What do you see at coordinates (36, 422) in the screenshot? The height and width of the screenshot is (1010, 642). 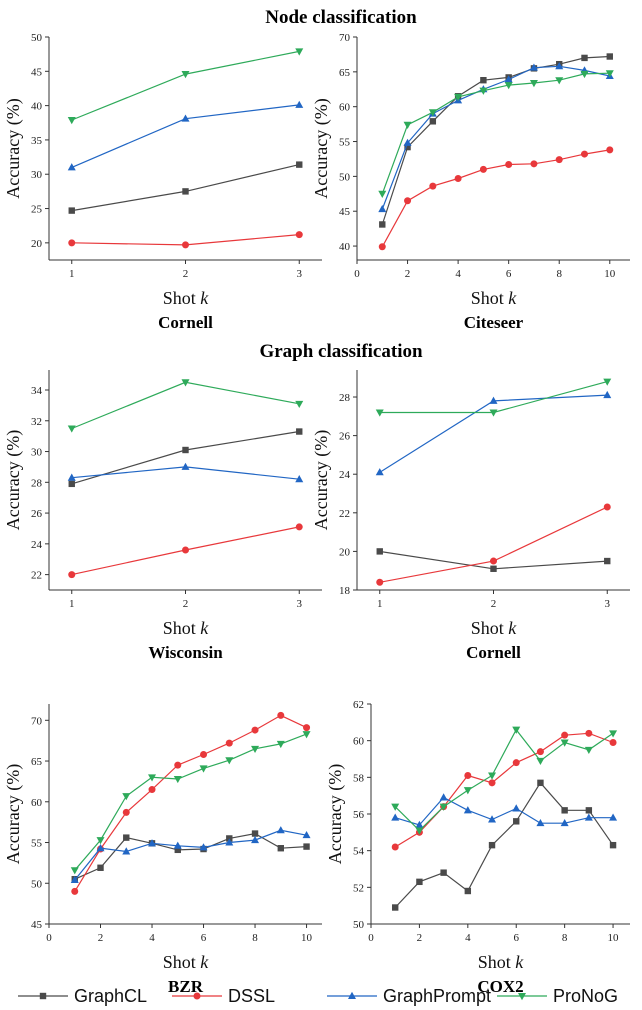 I see `y-tick-label: 32` at bounding box center [36, 422].